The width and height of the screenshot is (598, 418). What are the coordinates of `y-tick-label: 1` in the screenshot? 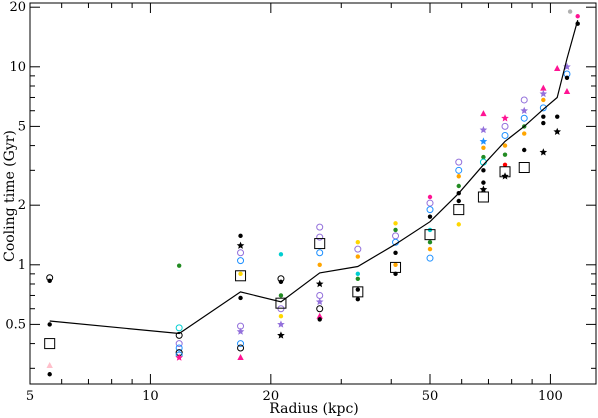 It's located at (22, 265).